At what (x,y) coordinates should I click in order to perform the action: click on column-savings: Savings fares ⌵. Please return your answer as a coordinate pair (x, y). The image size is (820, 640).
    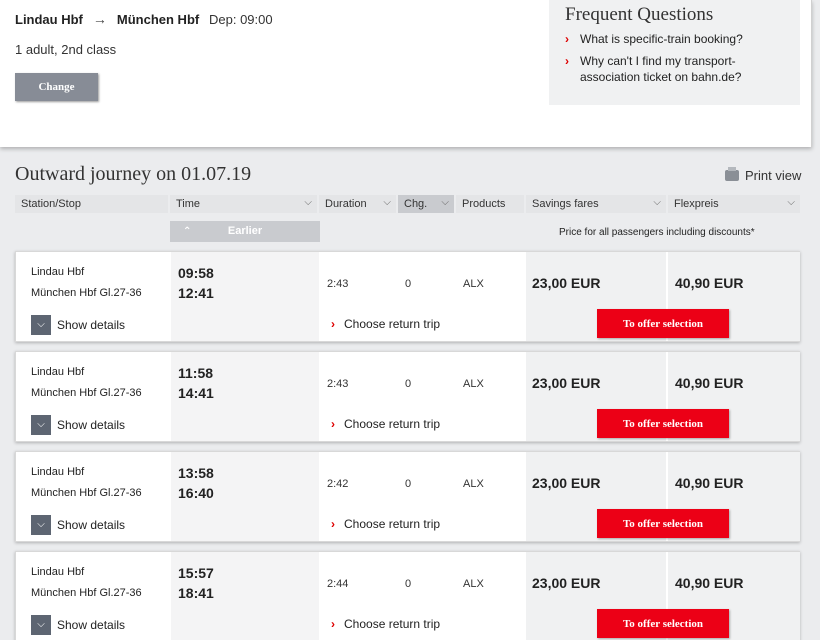
    Looking at the image, I should click on (596, 204).